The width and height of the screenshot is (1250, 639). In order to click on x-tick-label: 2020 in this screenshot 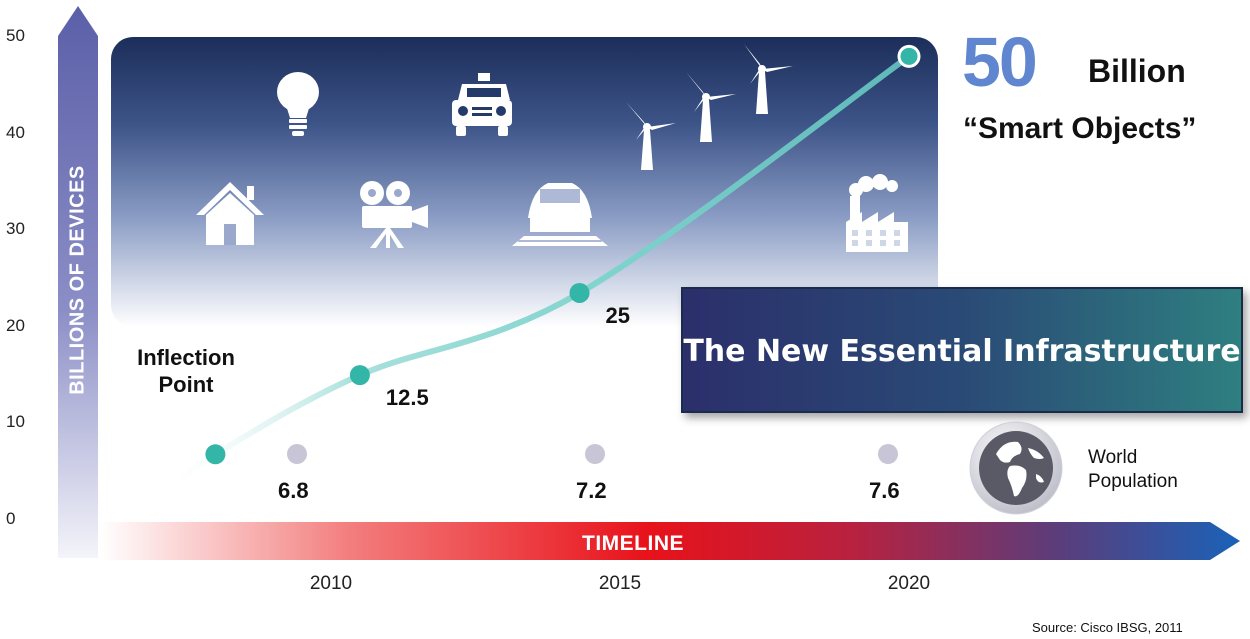, I will do `click(909, 583)`.